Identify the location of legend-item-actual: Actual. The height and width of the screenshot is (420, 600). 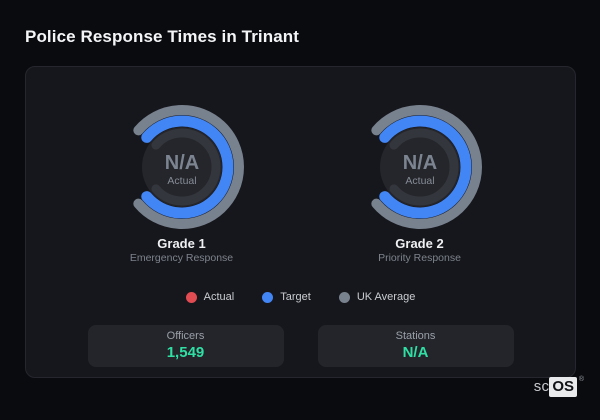
(210, 297).